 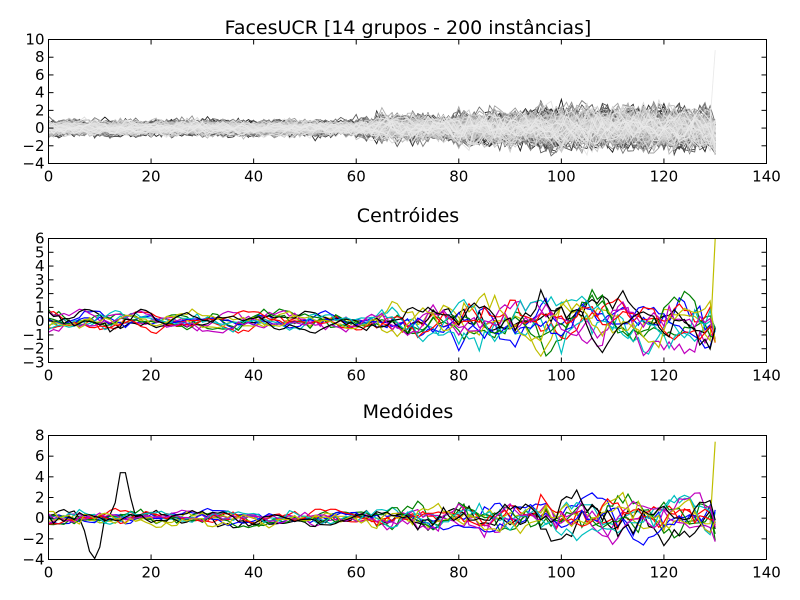 I want to click on chart-title: FacesUCR [14 grupos - 200 instâncias], so click(x=408, y=28).